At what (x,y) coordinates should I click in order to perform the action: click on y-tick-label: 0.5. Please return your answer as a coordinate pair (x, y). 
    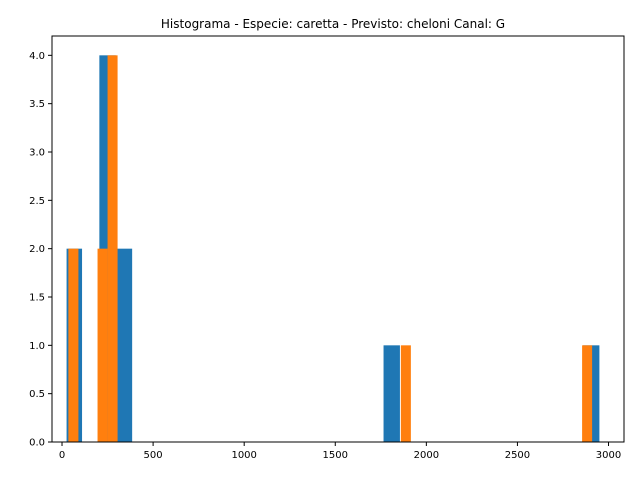
    Looking at the image, I should click on (37, 394).